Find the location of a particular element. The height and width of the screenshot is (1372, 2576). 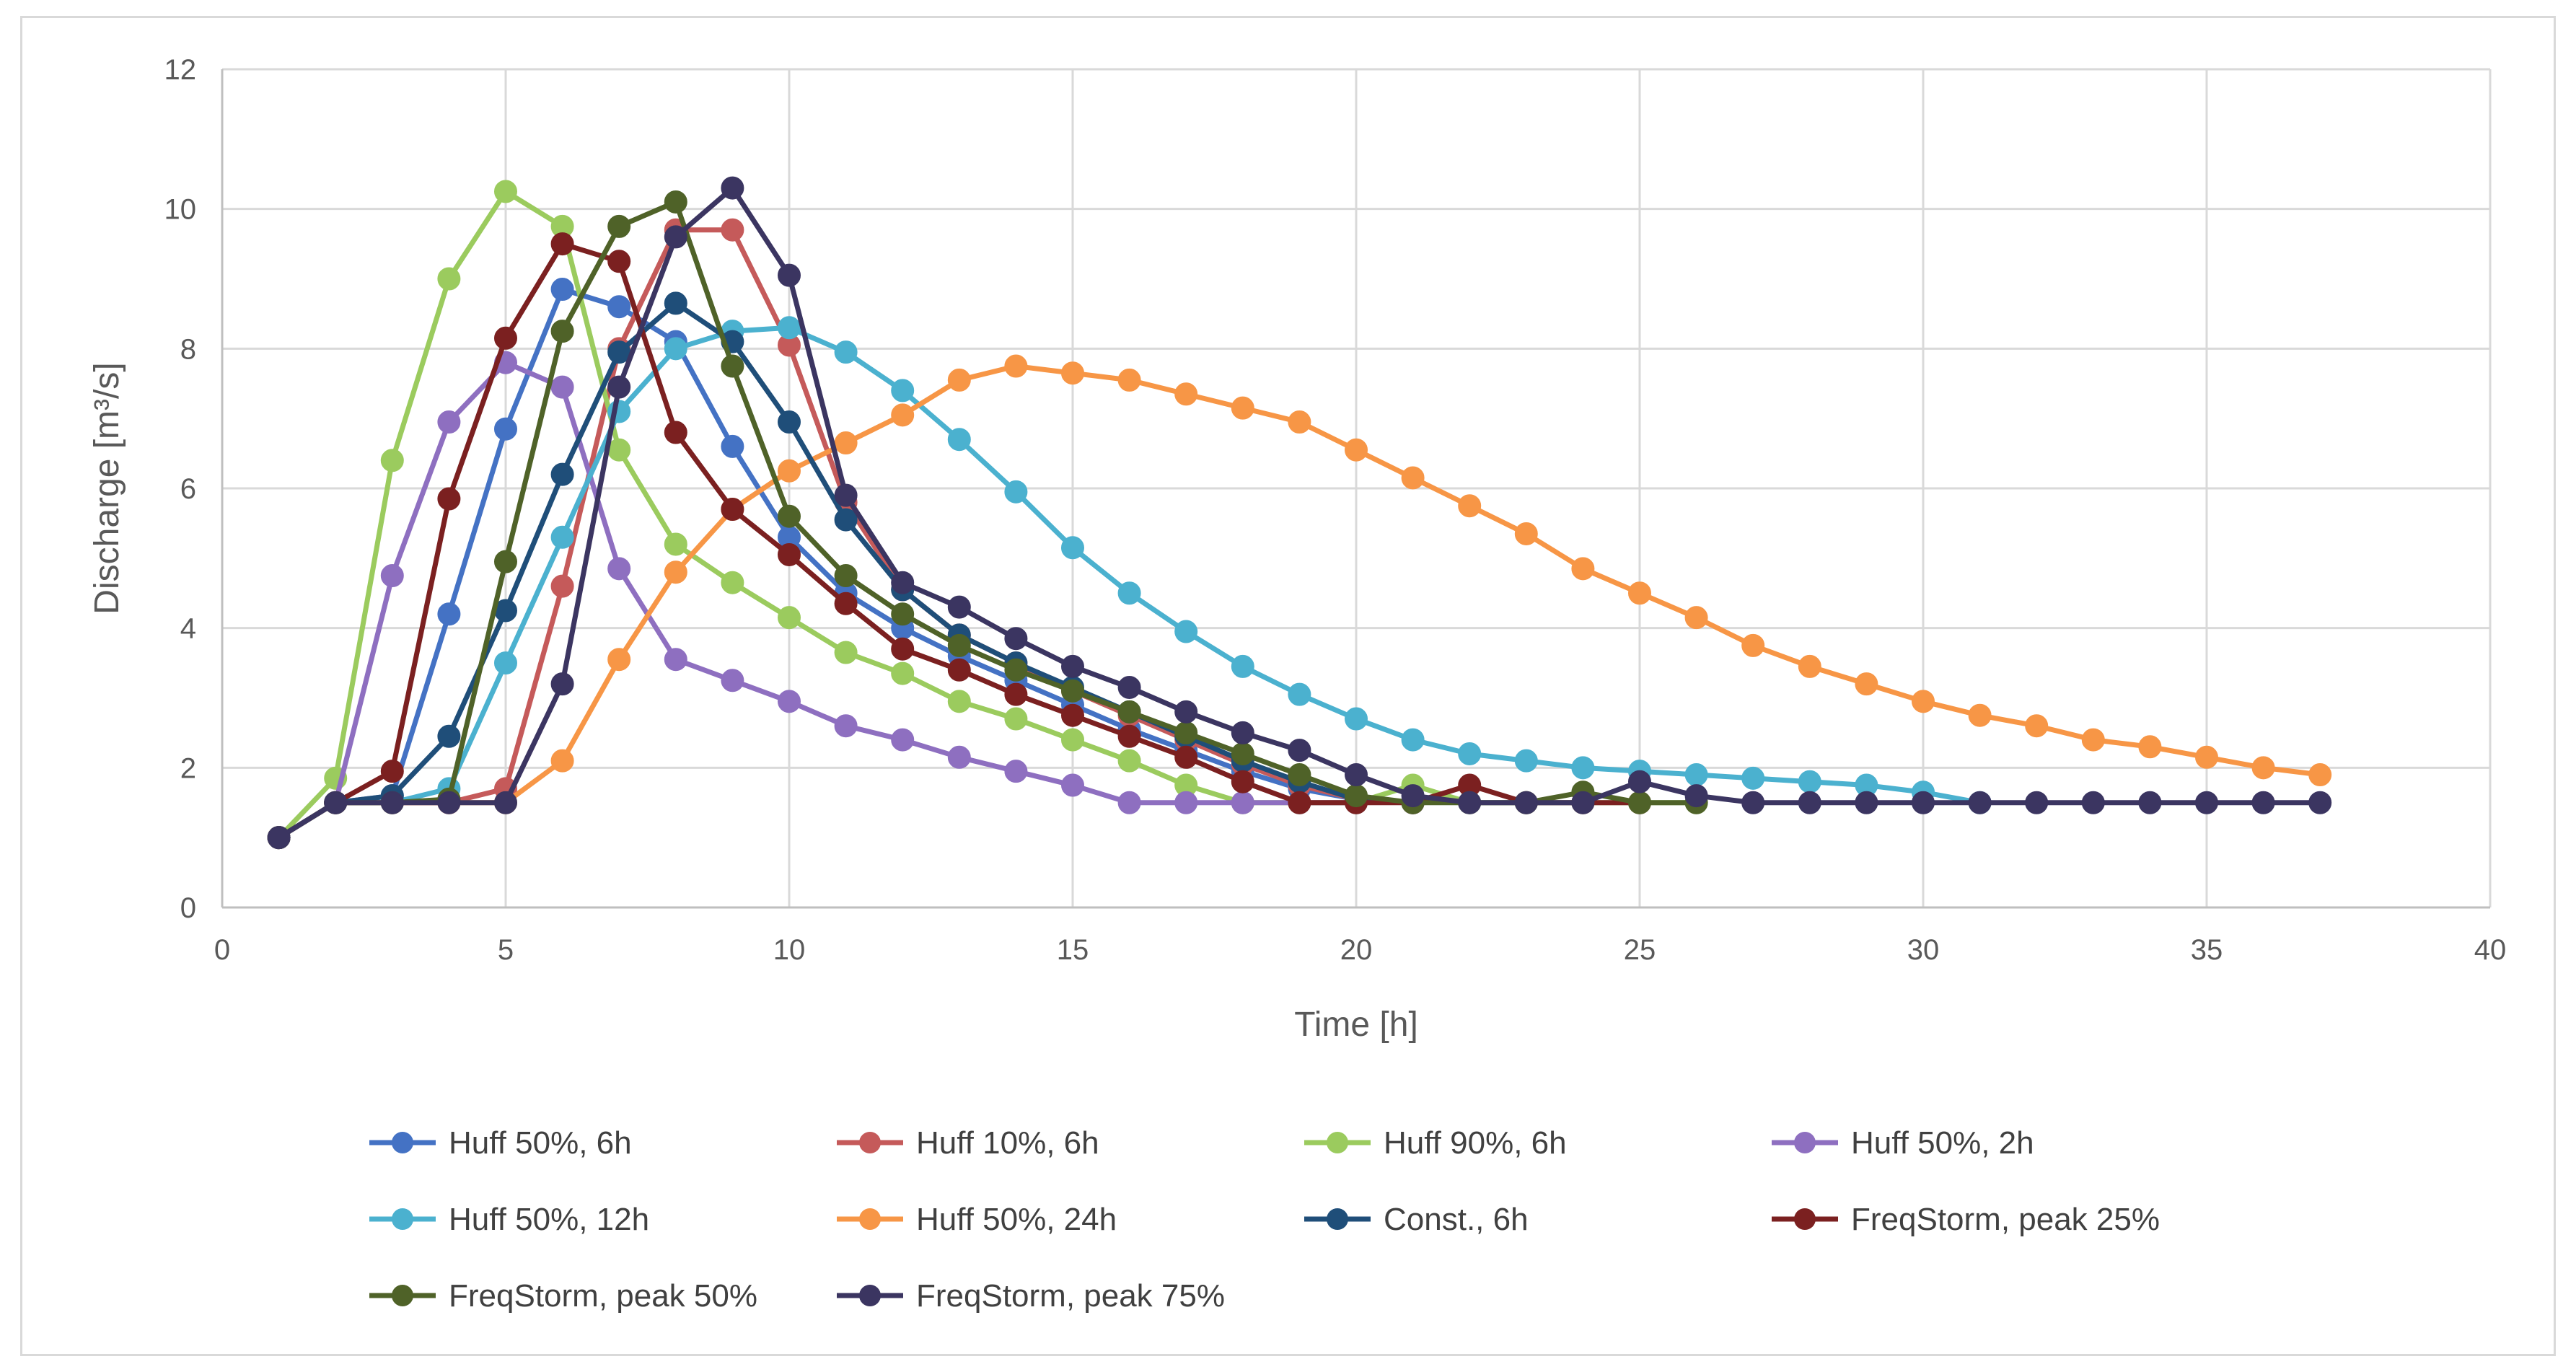

legend-item: Huff 50%, 6h is located at coordinates (500, 1143).